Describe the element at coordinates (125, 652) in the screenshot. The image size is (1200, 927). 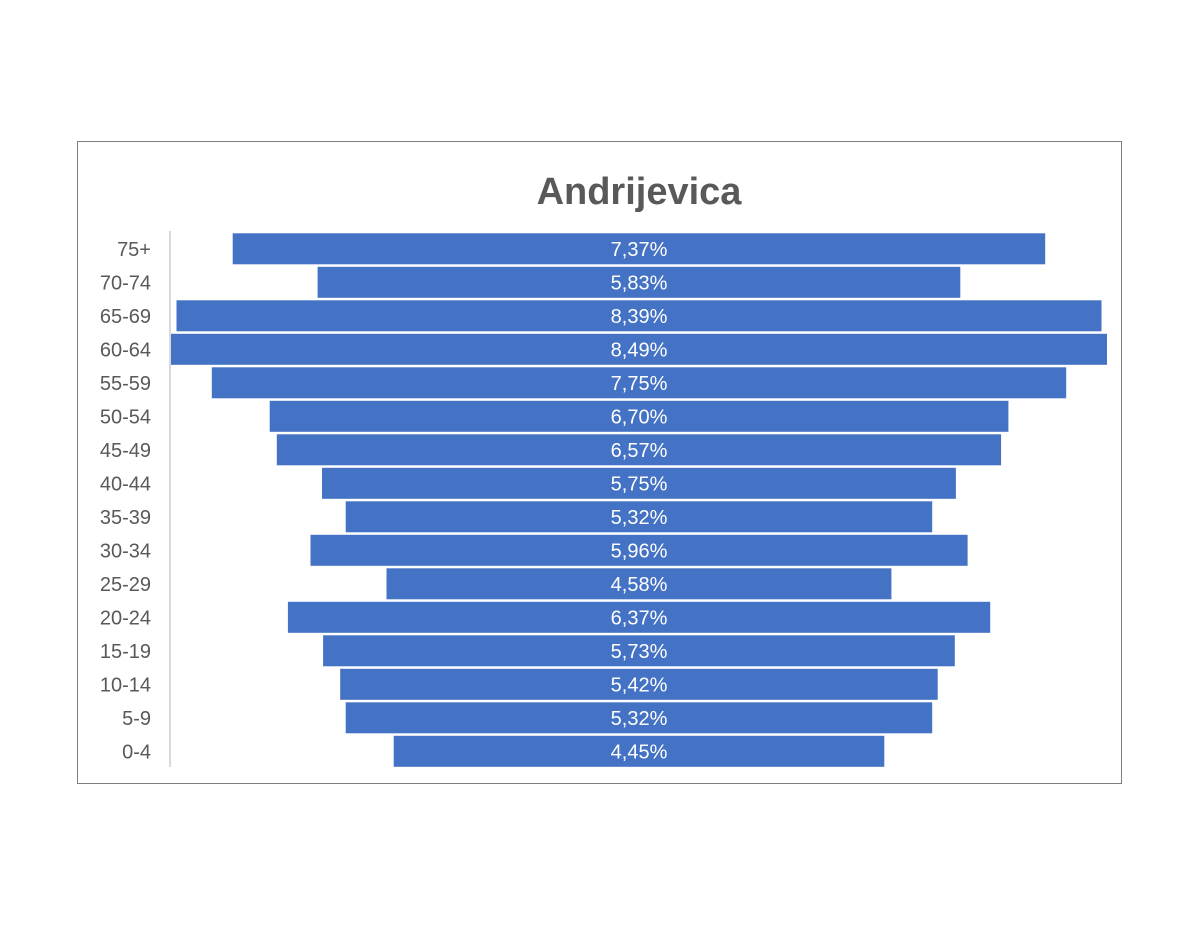
I see `tick-label-15-19: 15-19` at that location.